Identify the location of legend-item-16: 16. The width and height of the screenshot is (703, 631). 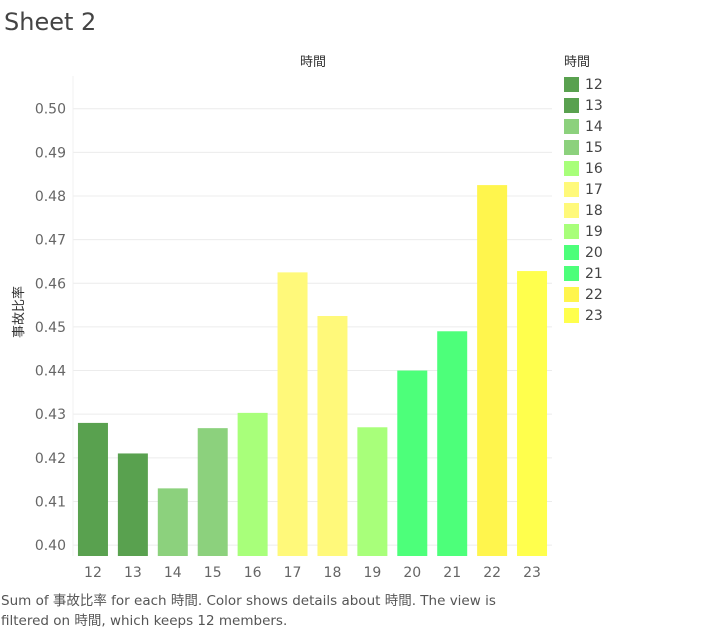
(629, 168).